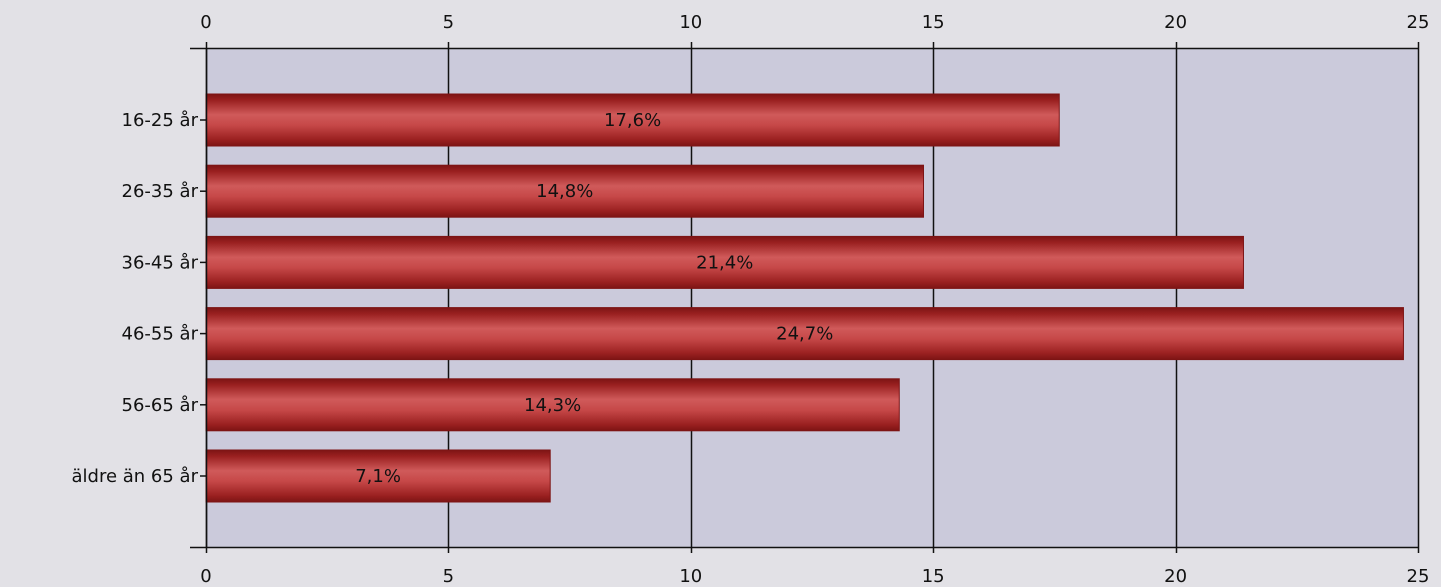 The height and width of the screenshot is (587, 1441). I want to click on x-tick-label-bottom: 20, so click(1175, 576).